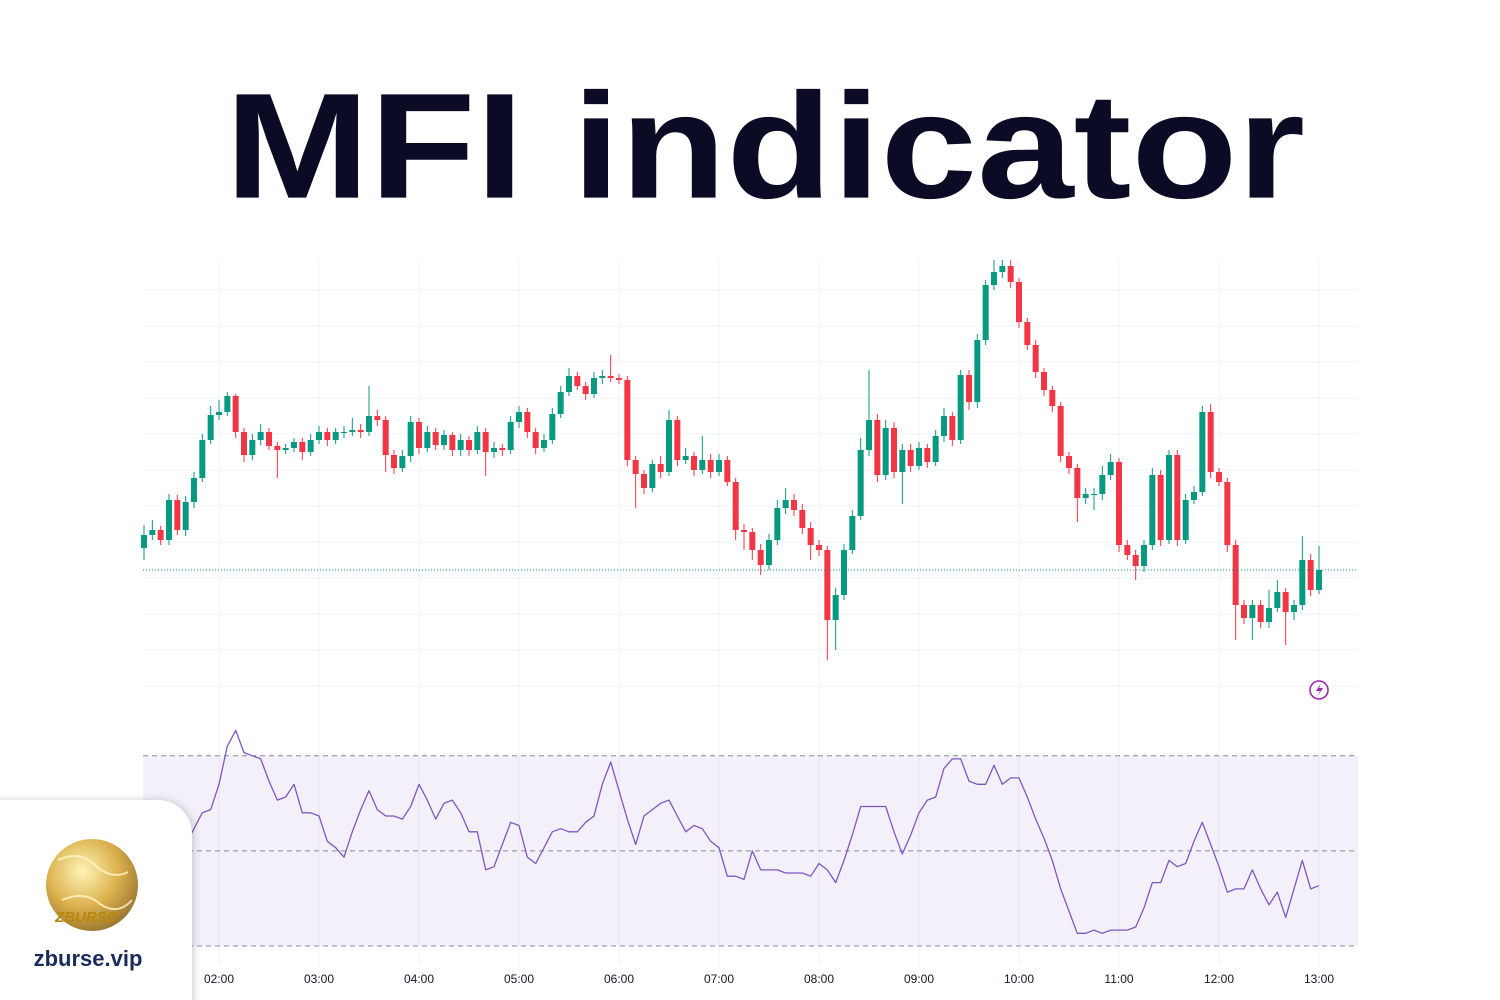 This screenshot has width=1500, height=1000. What do you see at coordinates (219, 979) in the screenshot?
I see `x-tick-label: 02:00` at bounding box center [219, 979].